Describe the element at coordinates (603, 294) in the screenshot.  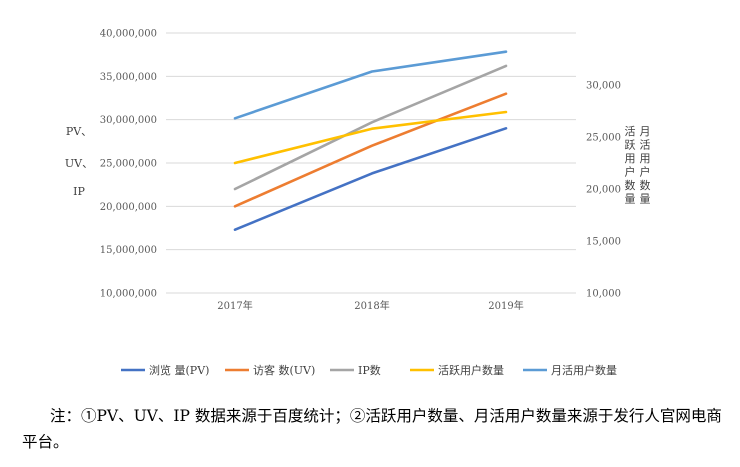
I see `right-tick-label: 10,000` at that location.